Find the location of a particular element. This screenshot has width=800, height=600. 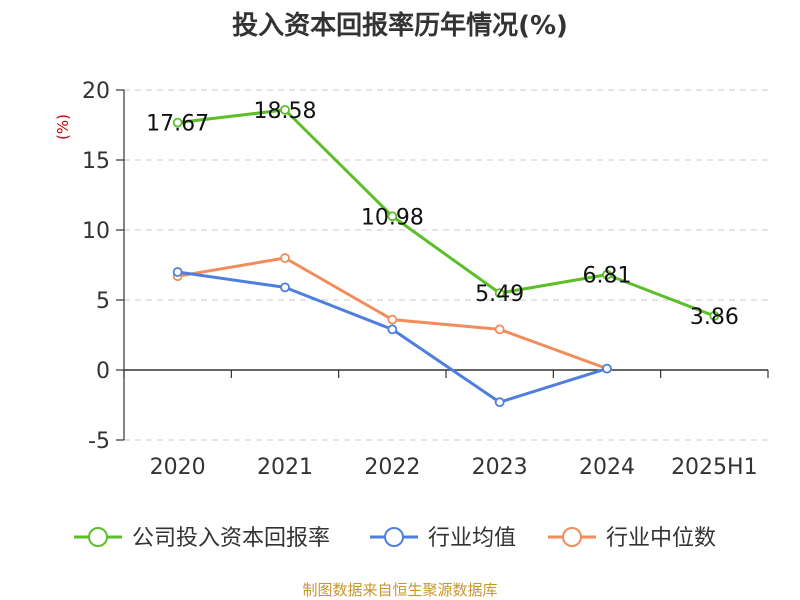

x-tick-label: 2020 is located at coordinates (178, 467).